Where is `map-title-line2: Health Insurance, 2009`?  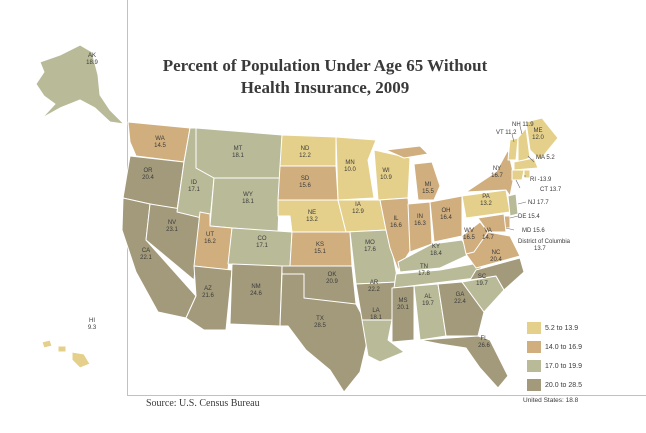 map-title-line2: Health Insurance, 2009 is located at coordinates (325, 87).